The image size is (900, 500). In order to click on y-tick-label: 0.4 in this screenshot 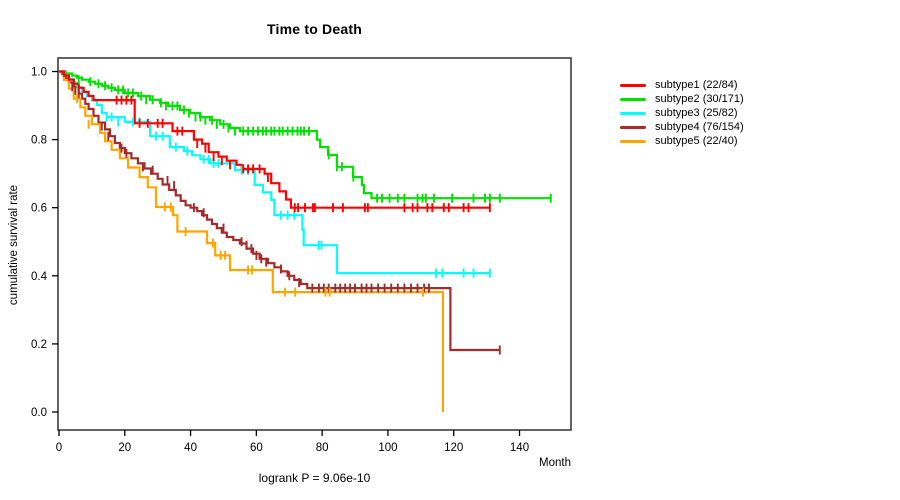, I will do `click(39, 277)`.